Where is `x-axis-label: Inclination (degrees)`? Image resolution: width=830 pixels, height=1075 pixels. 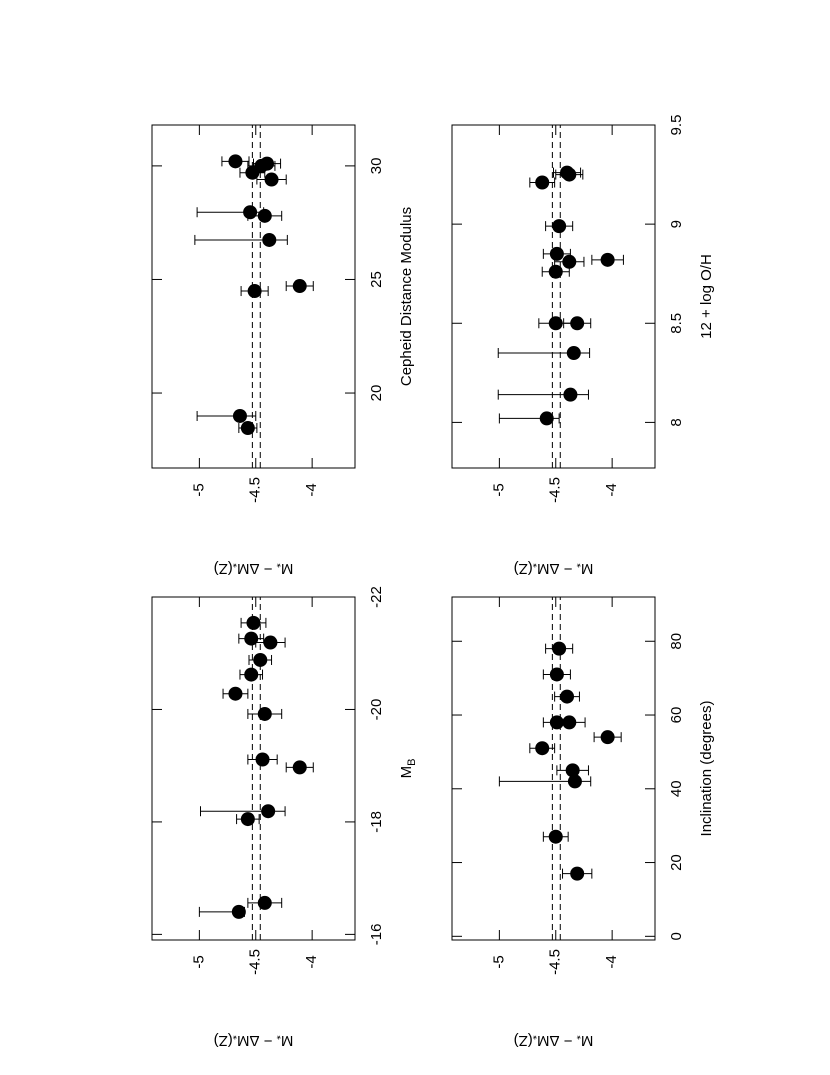
x-axis-label: Inclination (degrees) is located at coordinates (706, 769).